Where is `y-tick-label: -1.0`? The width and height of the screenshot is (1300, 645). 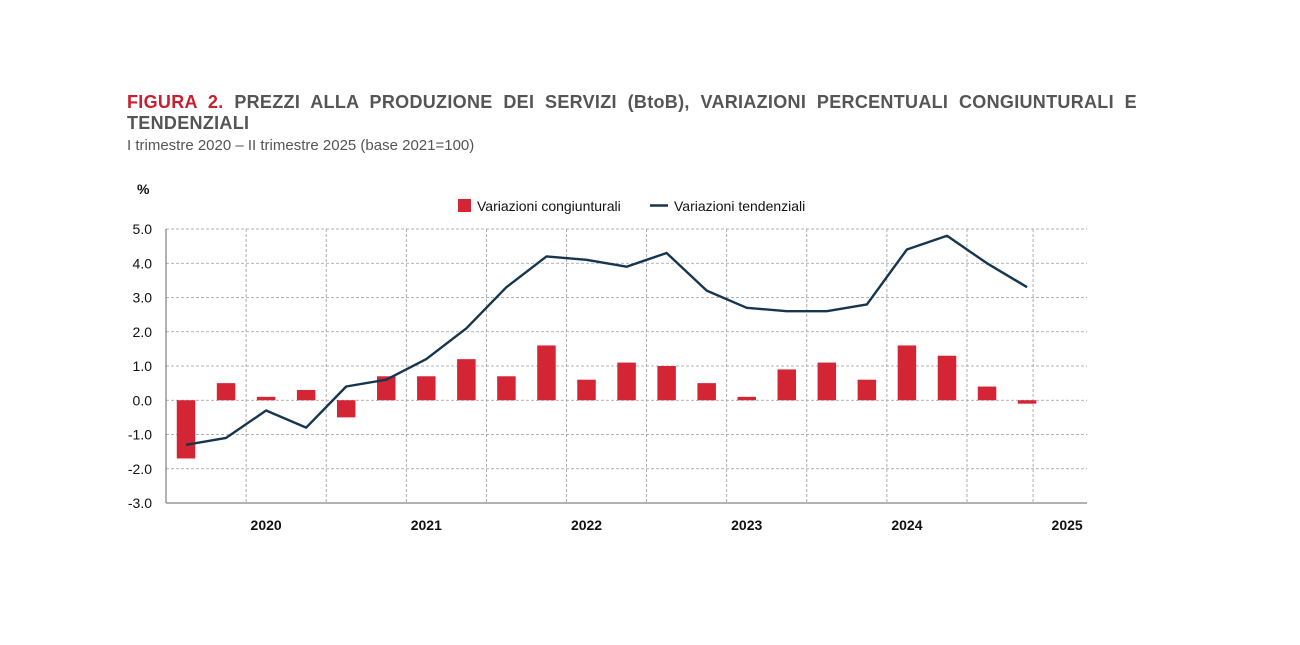
y-tick-label: -1.0 is located at coordinates (140, 435).